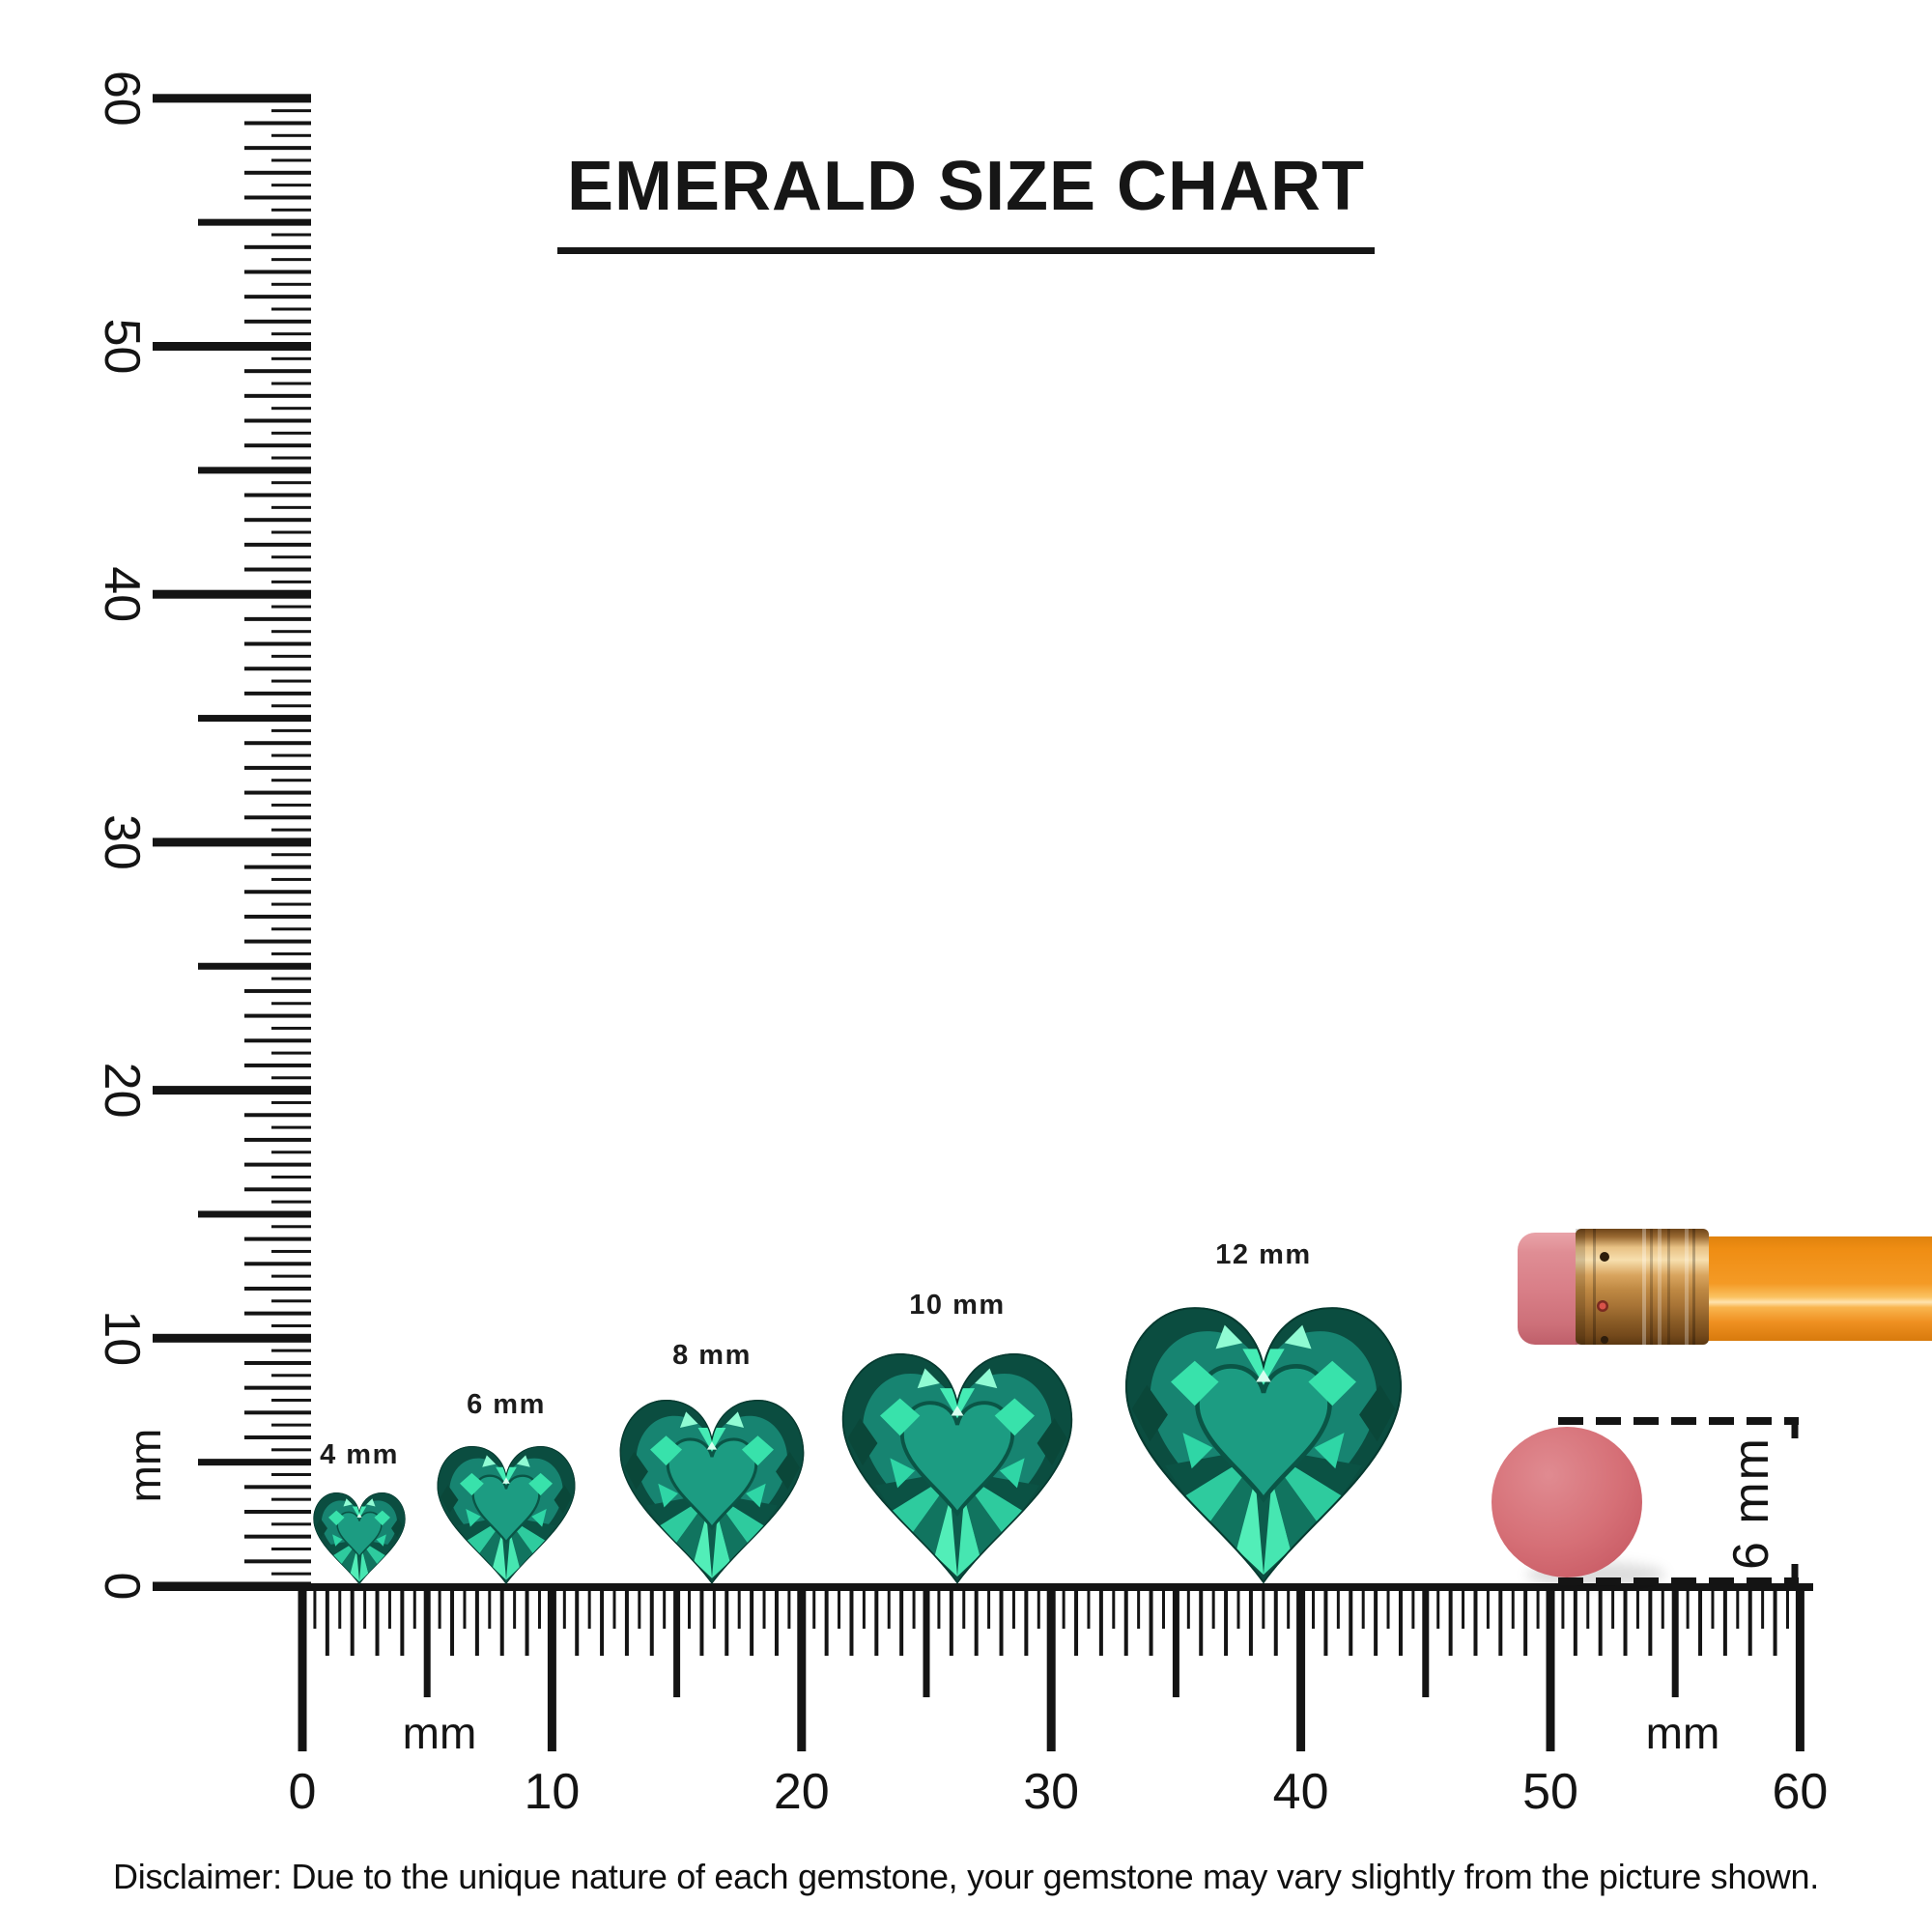 The height and width of the screenshot is (1932, 1932). What do you see at coordinates (983, 1587) in the screenshot?
I see `h-ruler-baseline` at bounding box center [983, 1587].